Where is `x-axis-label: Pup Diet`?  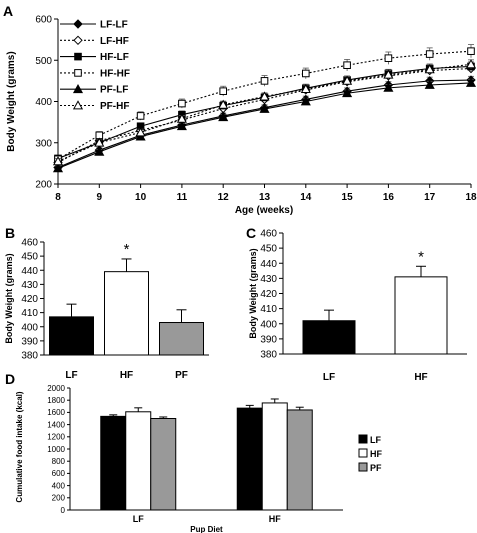
x-axis-label: Pup Diet is located at coordinates (206, 529).